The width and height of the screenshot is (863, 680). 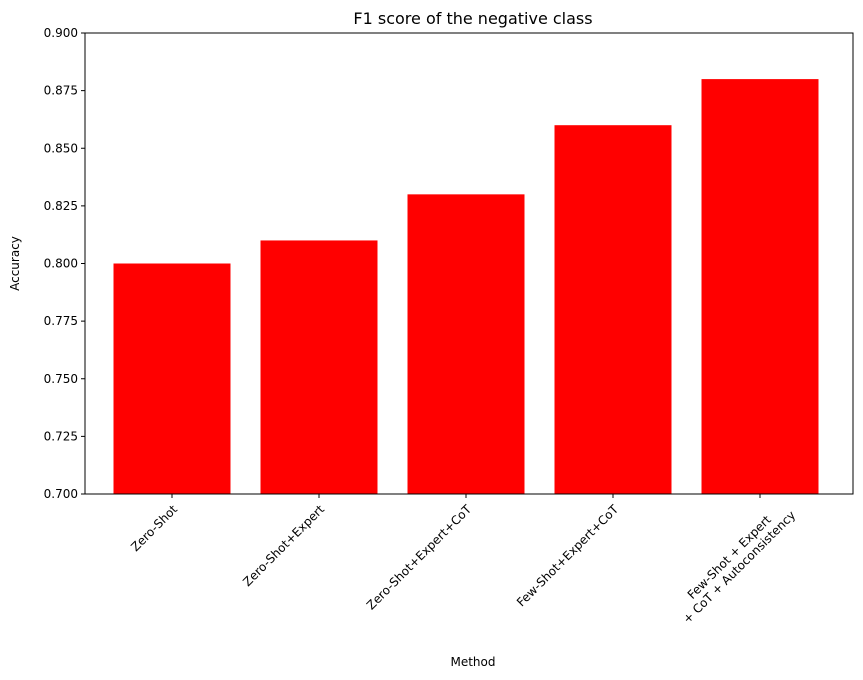 I want to click on x-tick-label: Zero-Shot+Expert+CoT, so click(x=419, y=557).